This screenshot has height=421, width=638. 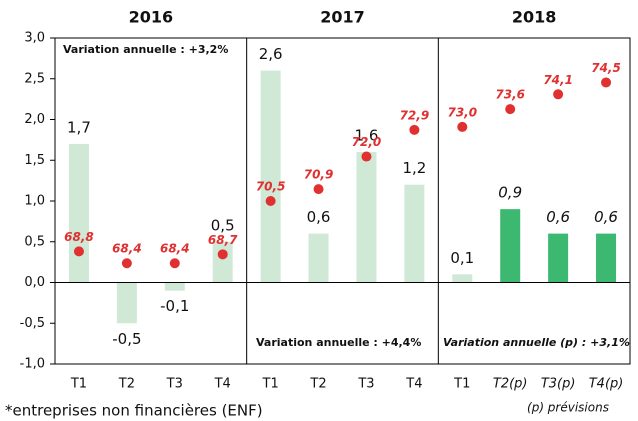 What do you see at coordinates (223, 225) in the screenshot?
I see `data-label: 0,5` at bounding box center [223, 225].